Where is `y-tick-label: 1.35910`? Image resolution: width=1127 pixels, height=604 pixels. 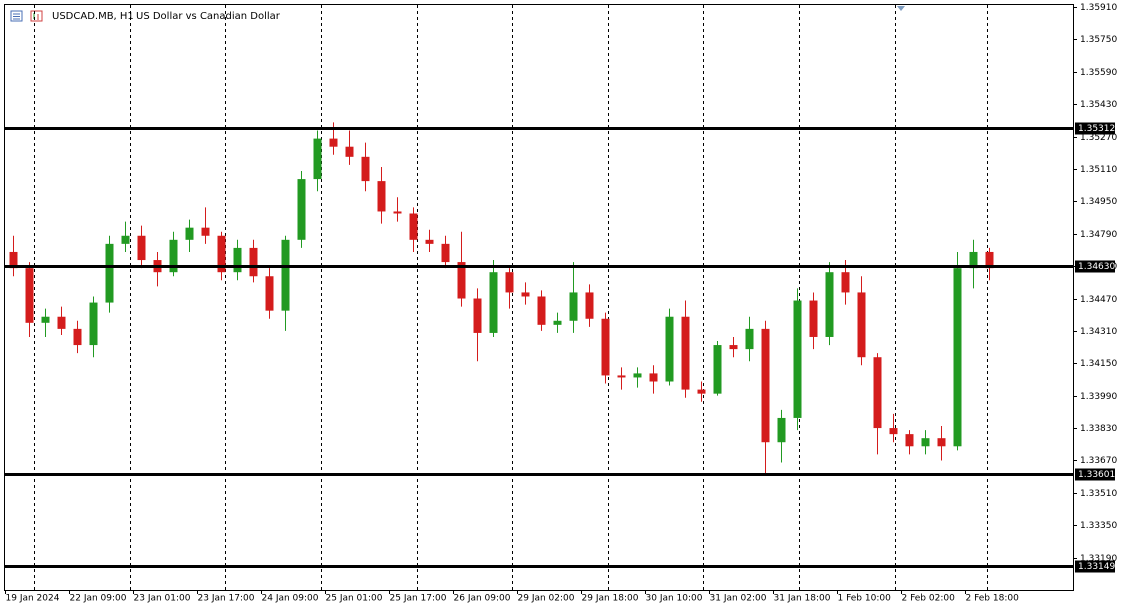
y-tick-label: 1.35910 is located at coordinates (1098, 8).